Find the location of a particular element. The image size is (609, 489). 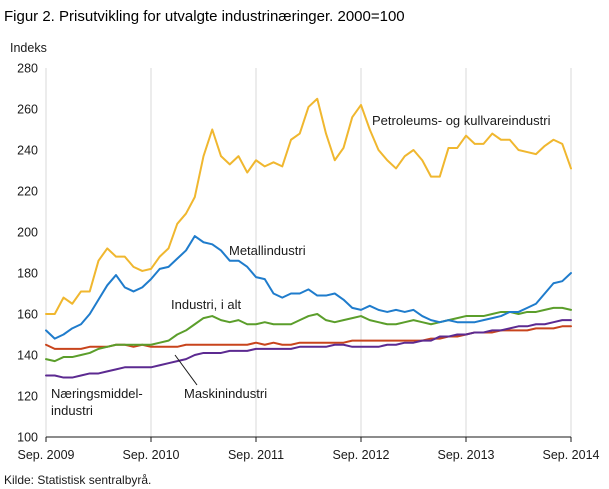

x-tick-label: Sep. 2012 is located at coordinates (361, 455).